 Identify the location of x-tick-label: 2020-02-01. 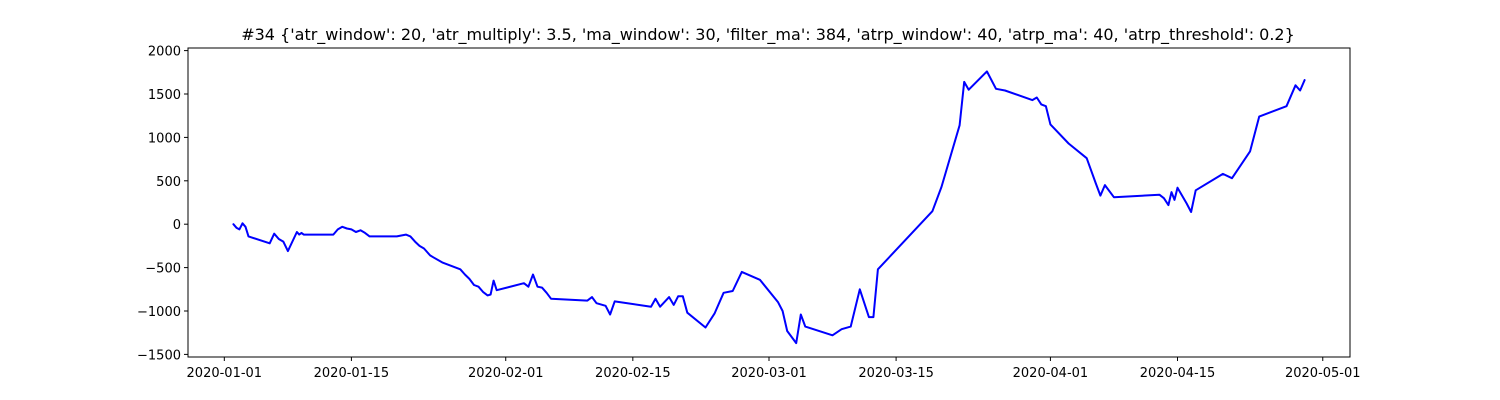
(506, 373).